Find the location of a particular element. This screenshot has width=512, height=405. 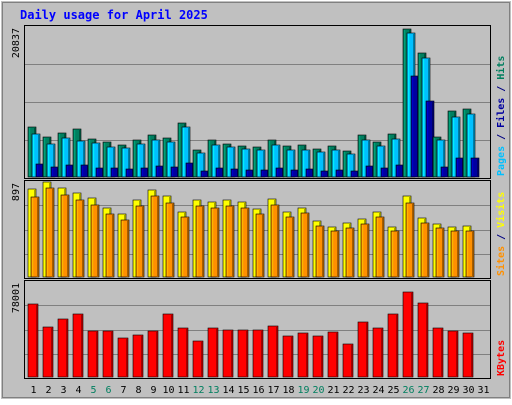

side-label-part: / is located at coordinates (501, 89).